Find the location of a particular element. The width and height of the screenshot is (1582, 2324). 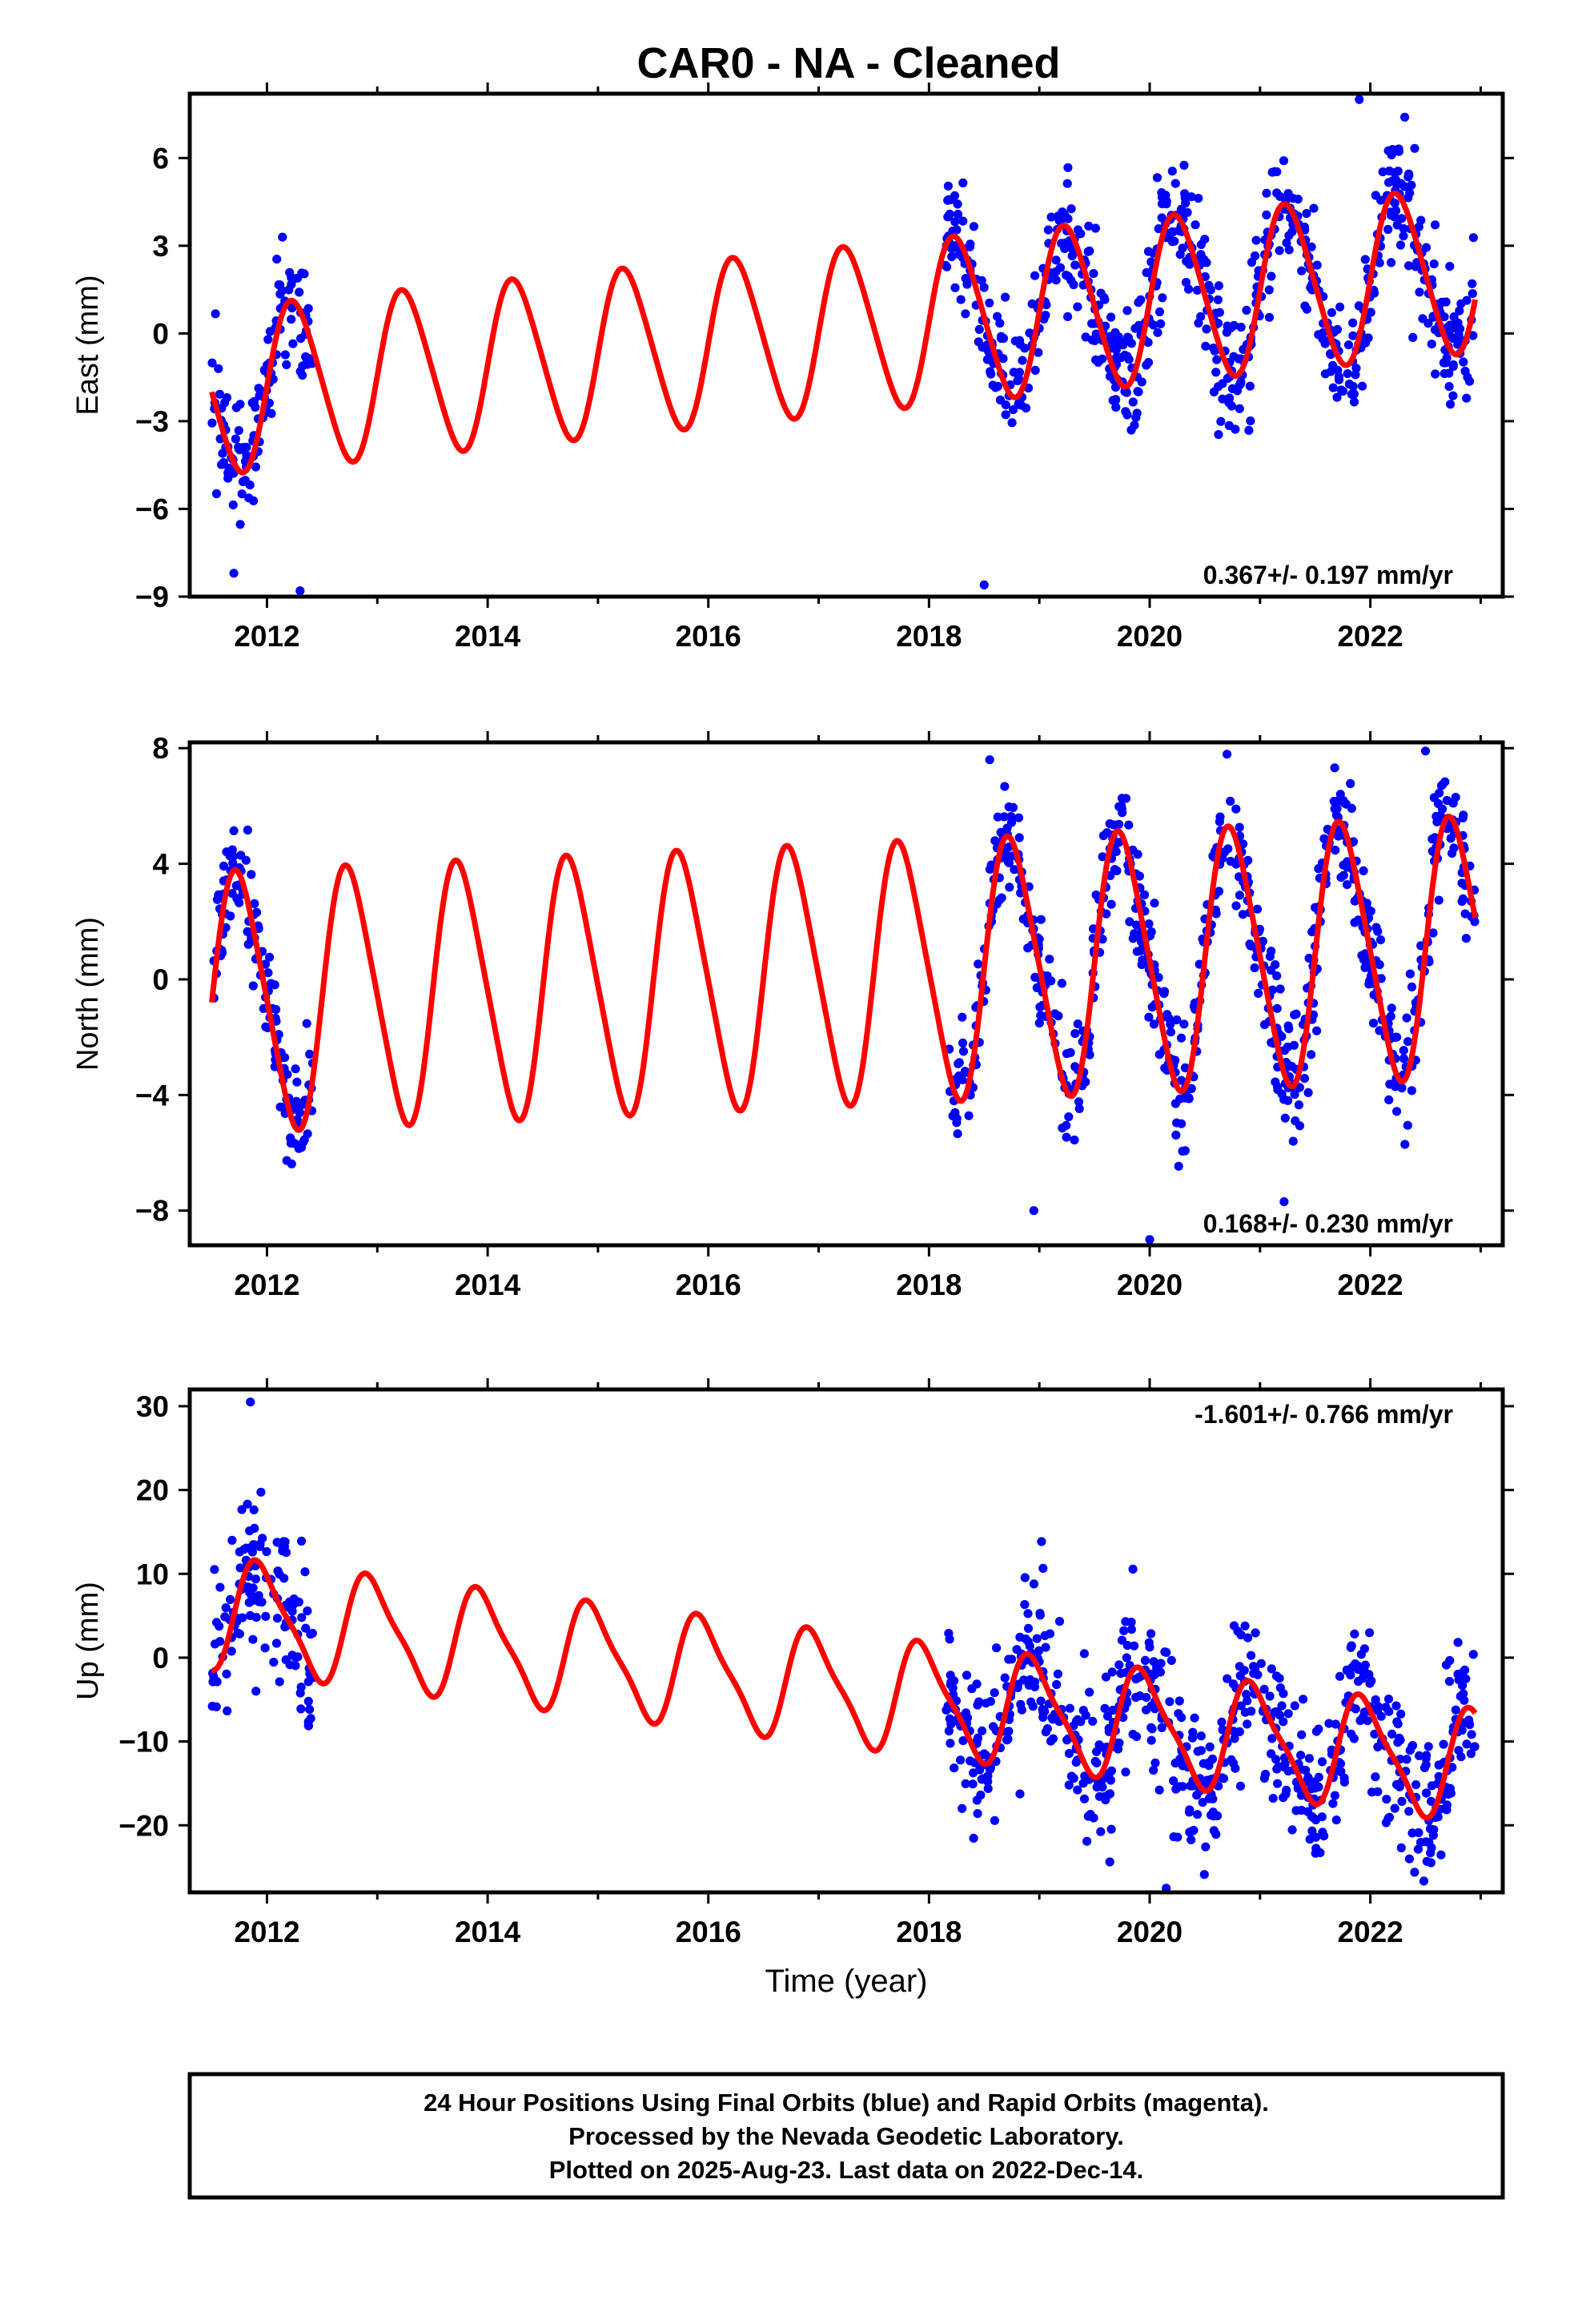

x-tick-label: 2020 is located at coordinates (1149, 1285).